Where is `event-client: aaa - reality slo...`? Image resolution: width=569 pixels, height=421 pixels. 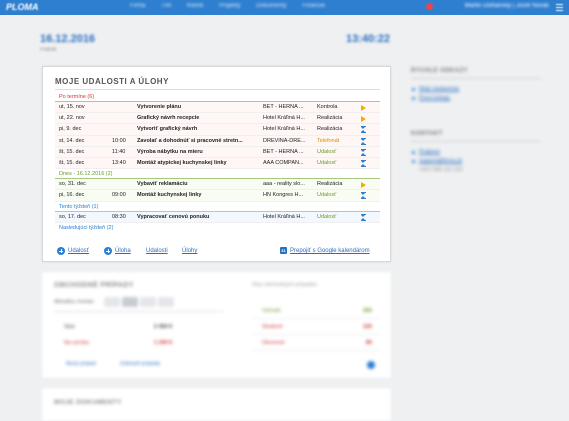
event-client: aaa - reality slo... is located at coordinates (284, 184).